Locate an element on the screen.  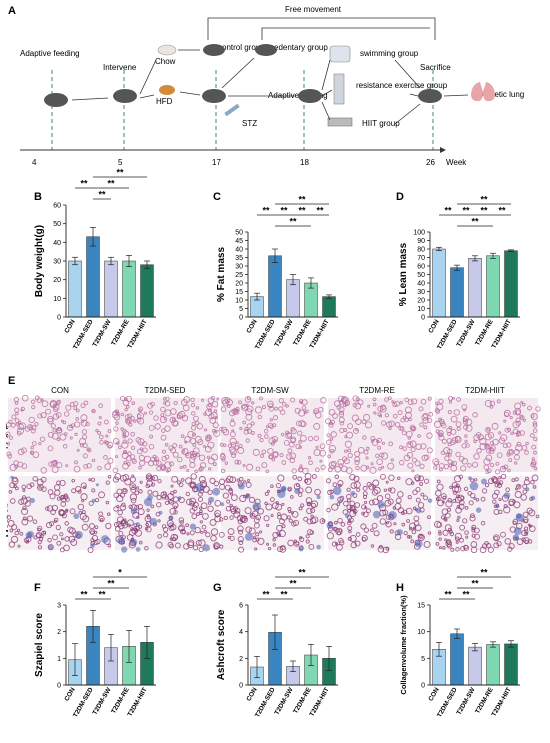
panel-letter: G is located at coordinates (217, 588).